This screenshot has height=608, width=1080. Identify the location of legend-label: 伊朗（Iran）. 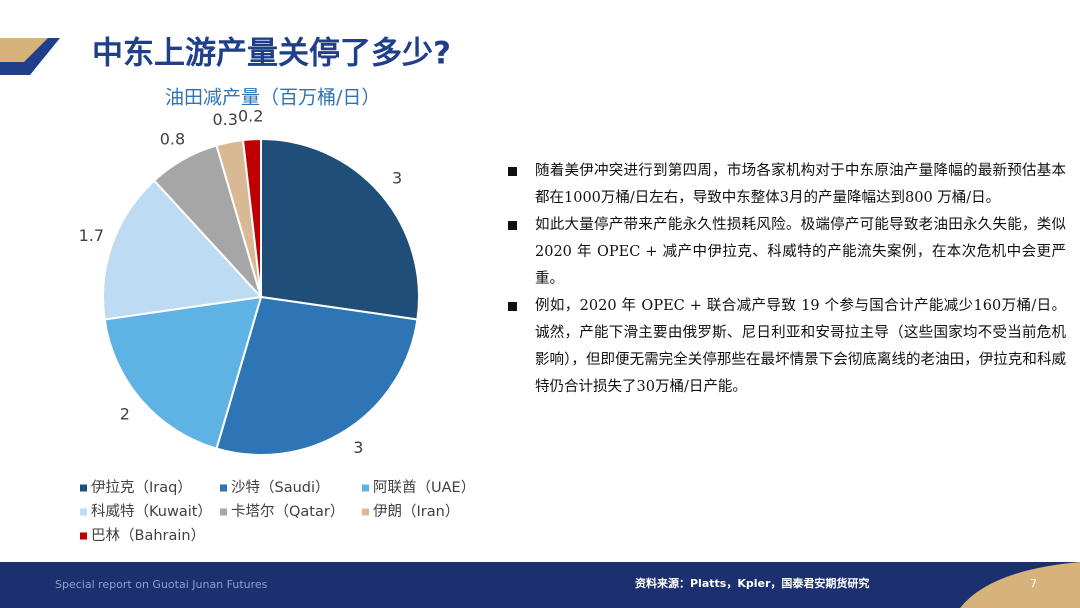
(416, 511).